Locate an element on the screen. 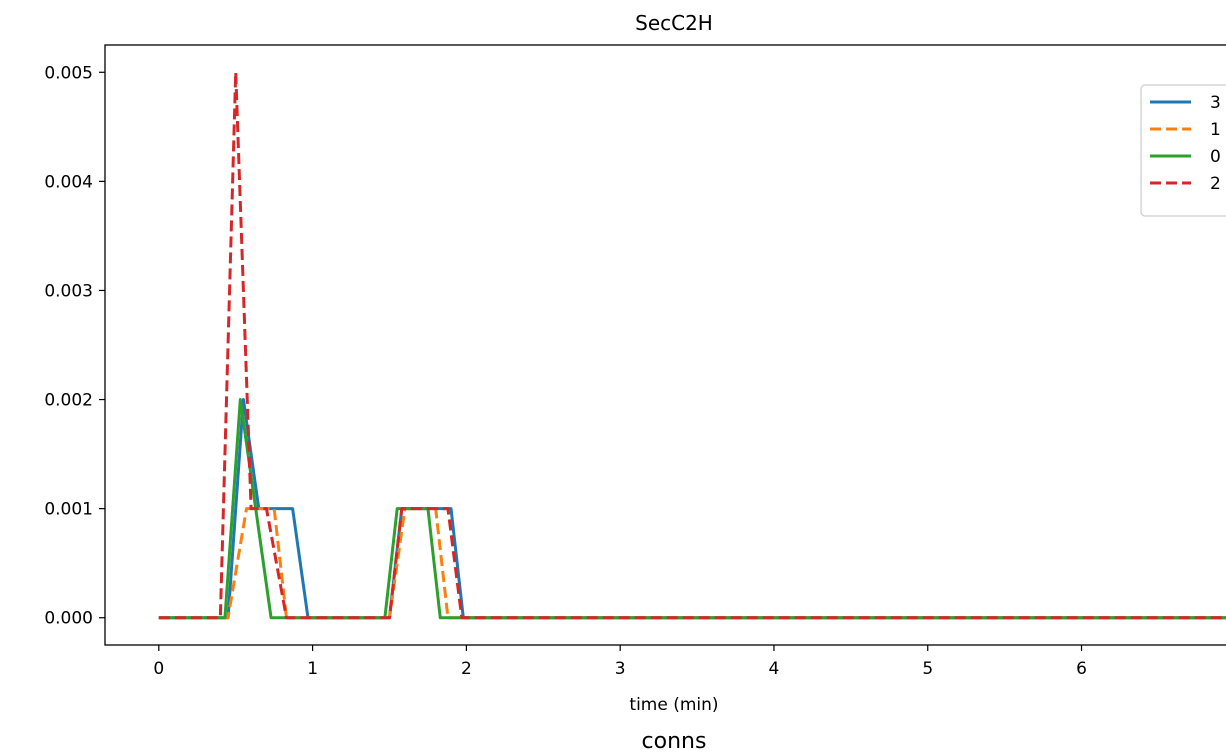 The width and height of the screenshot is (1226, 753). chart-title: SecC2H is located at coordinates (674, 23).